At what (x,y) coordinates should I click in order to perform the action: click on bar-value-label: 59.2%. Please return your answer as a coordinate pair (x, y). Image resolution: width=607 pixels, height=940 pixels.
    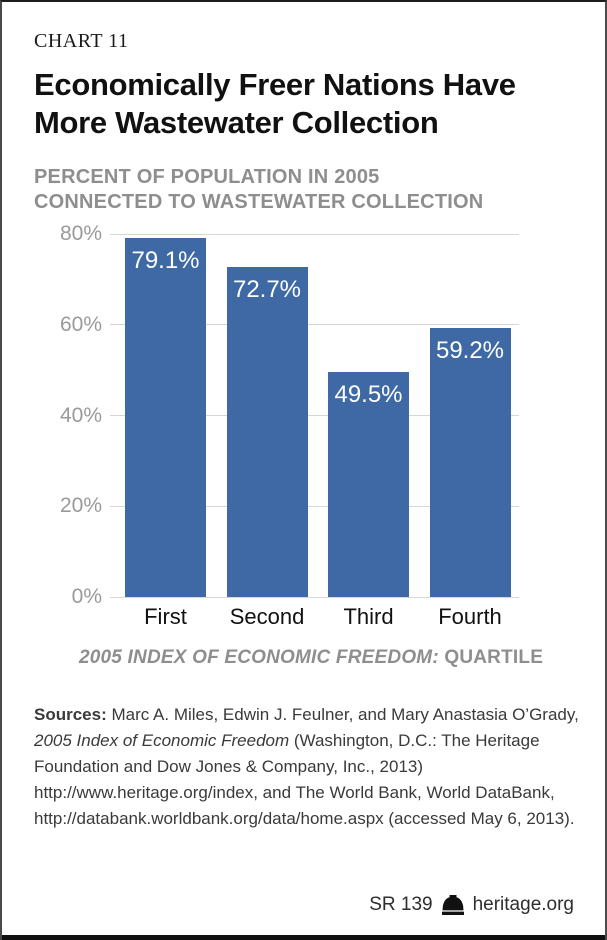
    Looking at the image, I should click on (470, 351).